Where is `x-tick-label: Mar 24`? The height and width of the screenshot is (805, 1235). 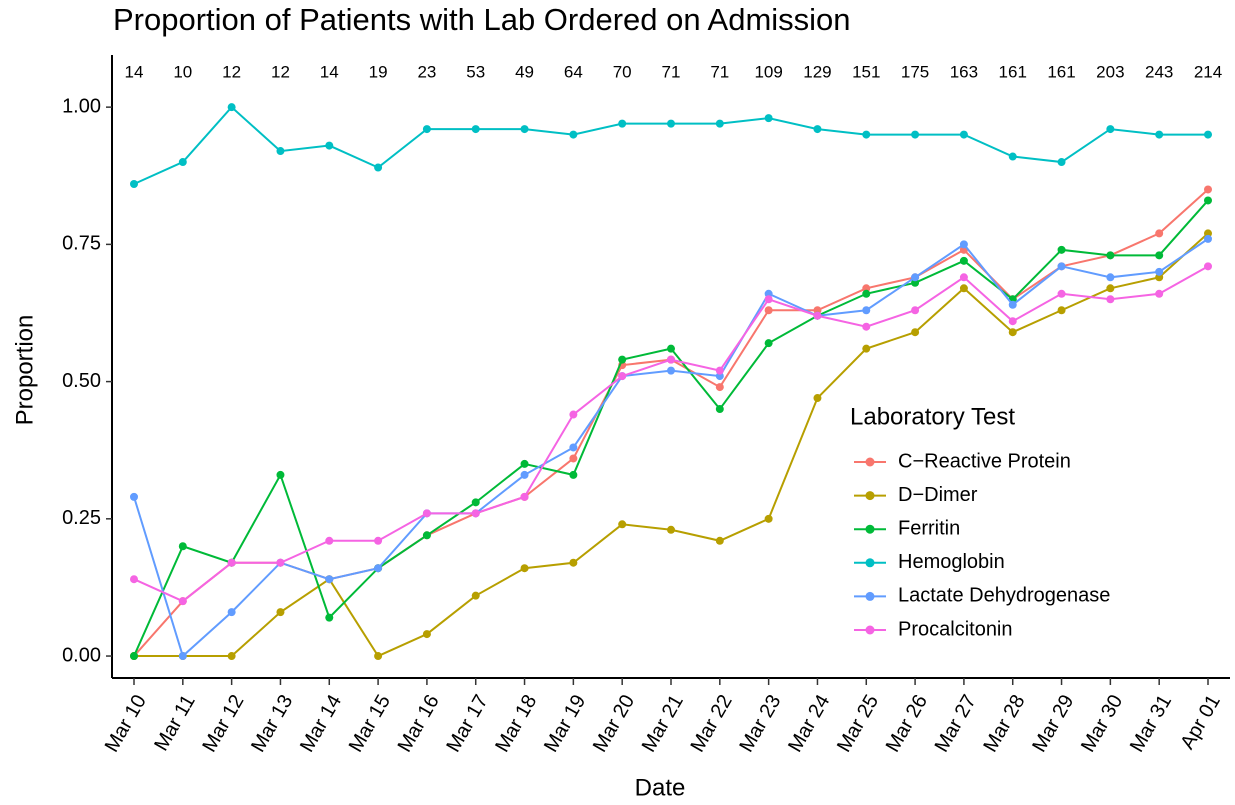
x-tick-label: Mar 24 is located at coordinates (809, 723).